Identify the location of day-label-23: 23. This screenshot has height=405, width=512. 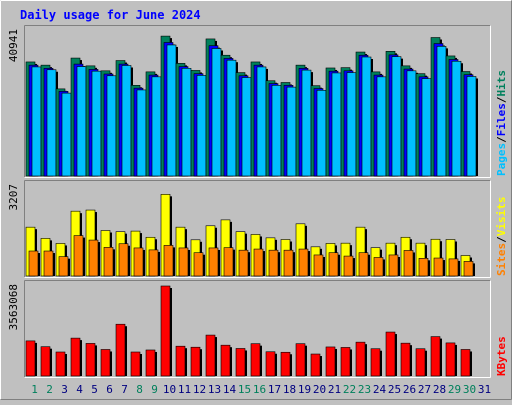
(364, 389).